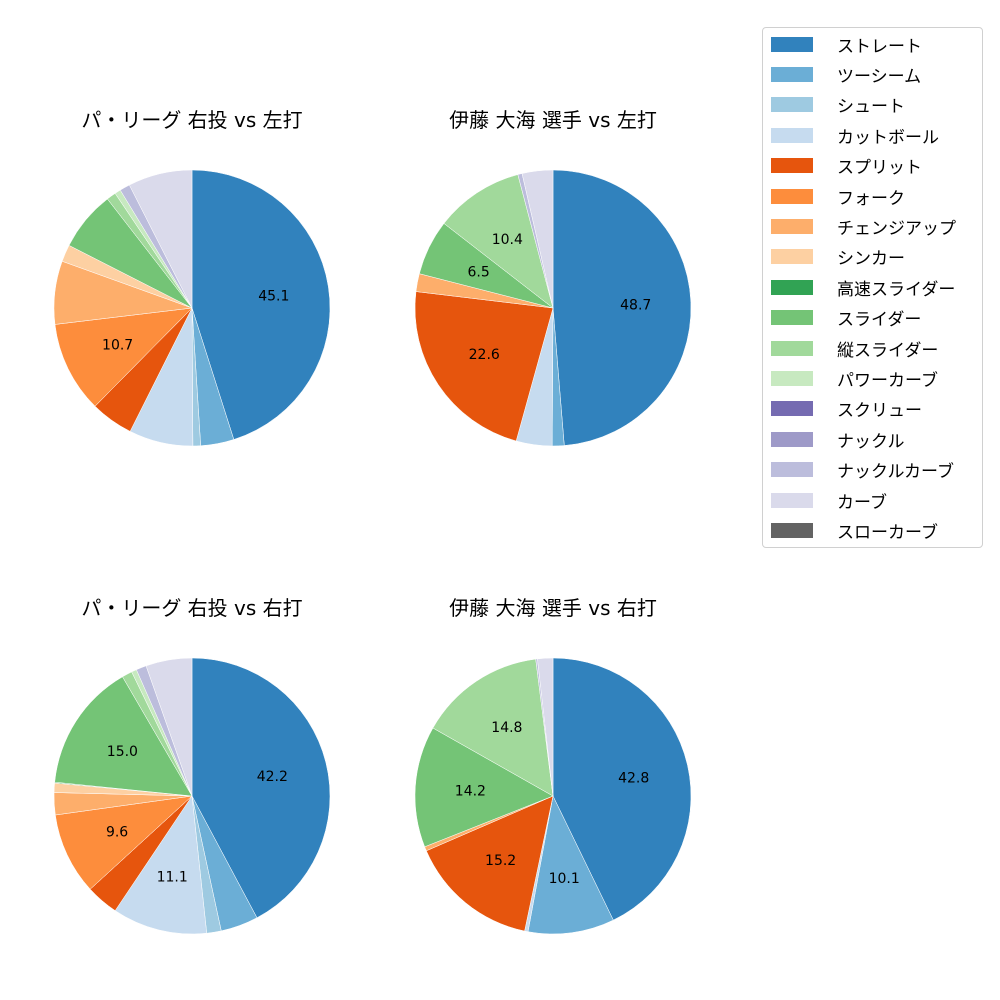 Image resolution: width=1000 pixels, height=1000 pixels. I want to click on chart-title-1: パ・リーグ 右投 vs 左打, so click(192, 120).